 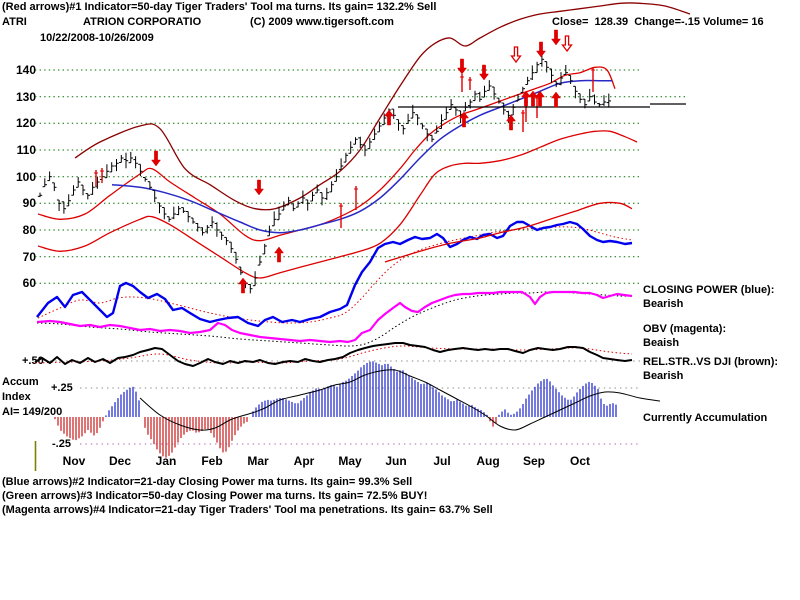 What do you see at coordinates (658, 22) in the screenshot?
I see `quote-summary: Close= 128.39 Change=-.15 Volume= 16` at bounding box center [658, 22].